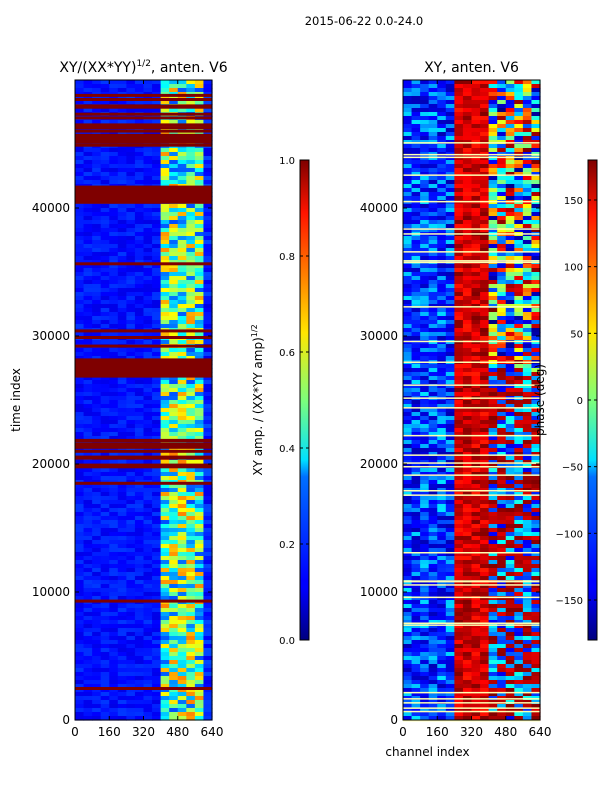  I want to click on colorbar-tick-label: −100, so click(569, 534).